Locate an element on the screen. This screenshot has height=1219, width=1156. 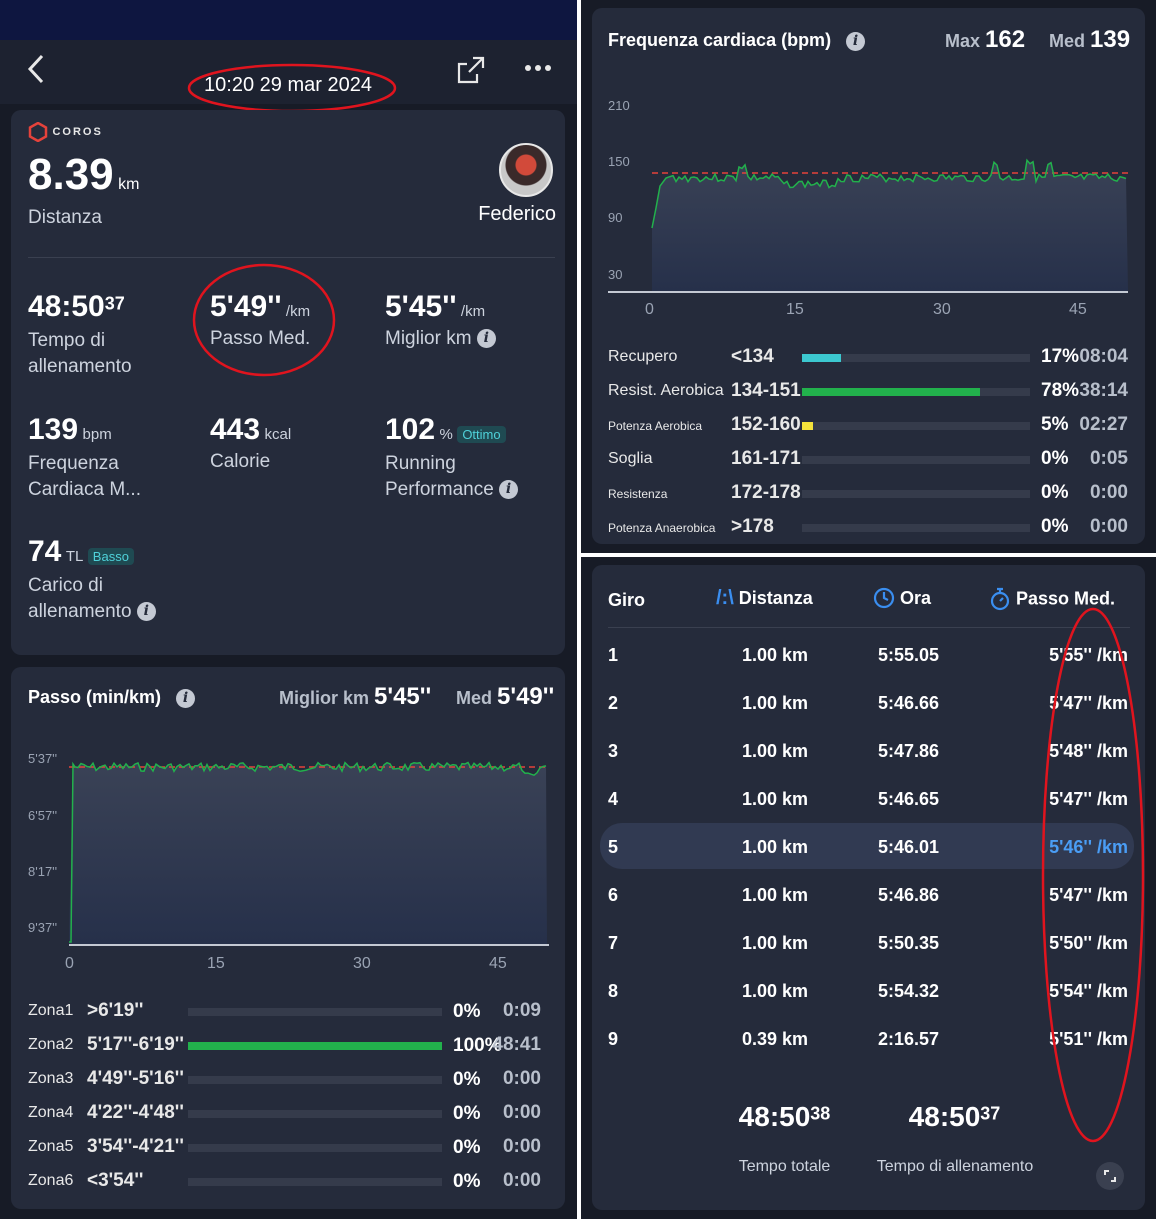
lap-time: 5:46.86 is located at coordinates (909, 895).